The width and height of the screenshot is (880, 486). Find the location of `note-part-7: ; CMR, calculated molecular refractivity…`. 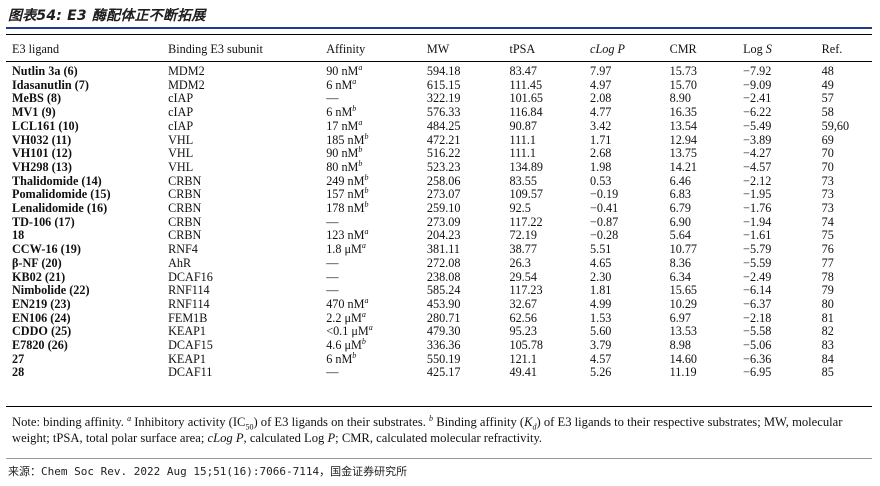

note-part-7: ; CMR, calculated molecular refractivity… is located at coordinates (439, 438).